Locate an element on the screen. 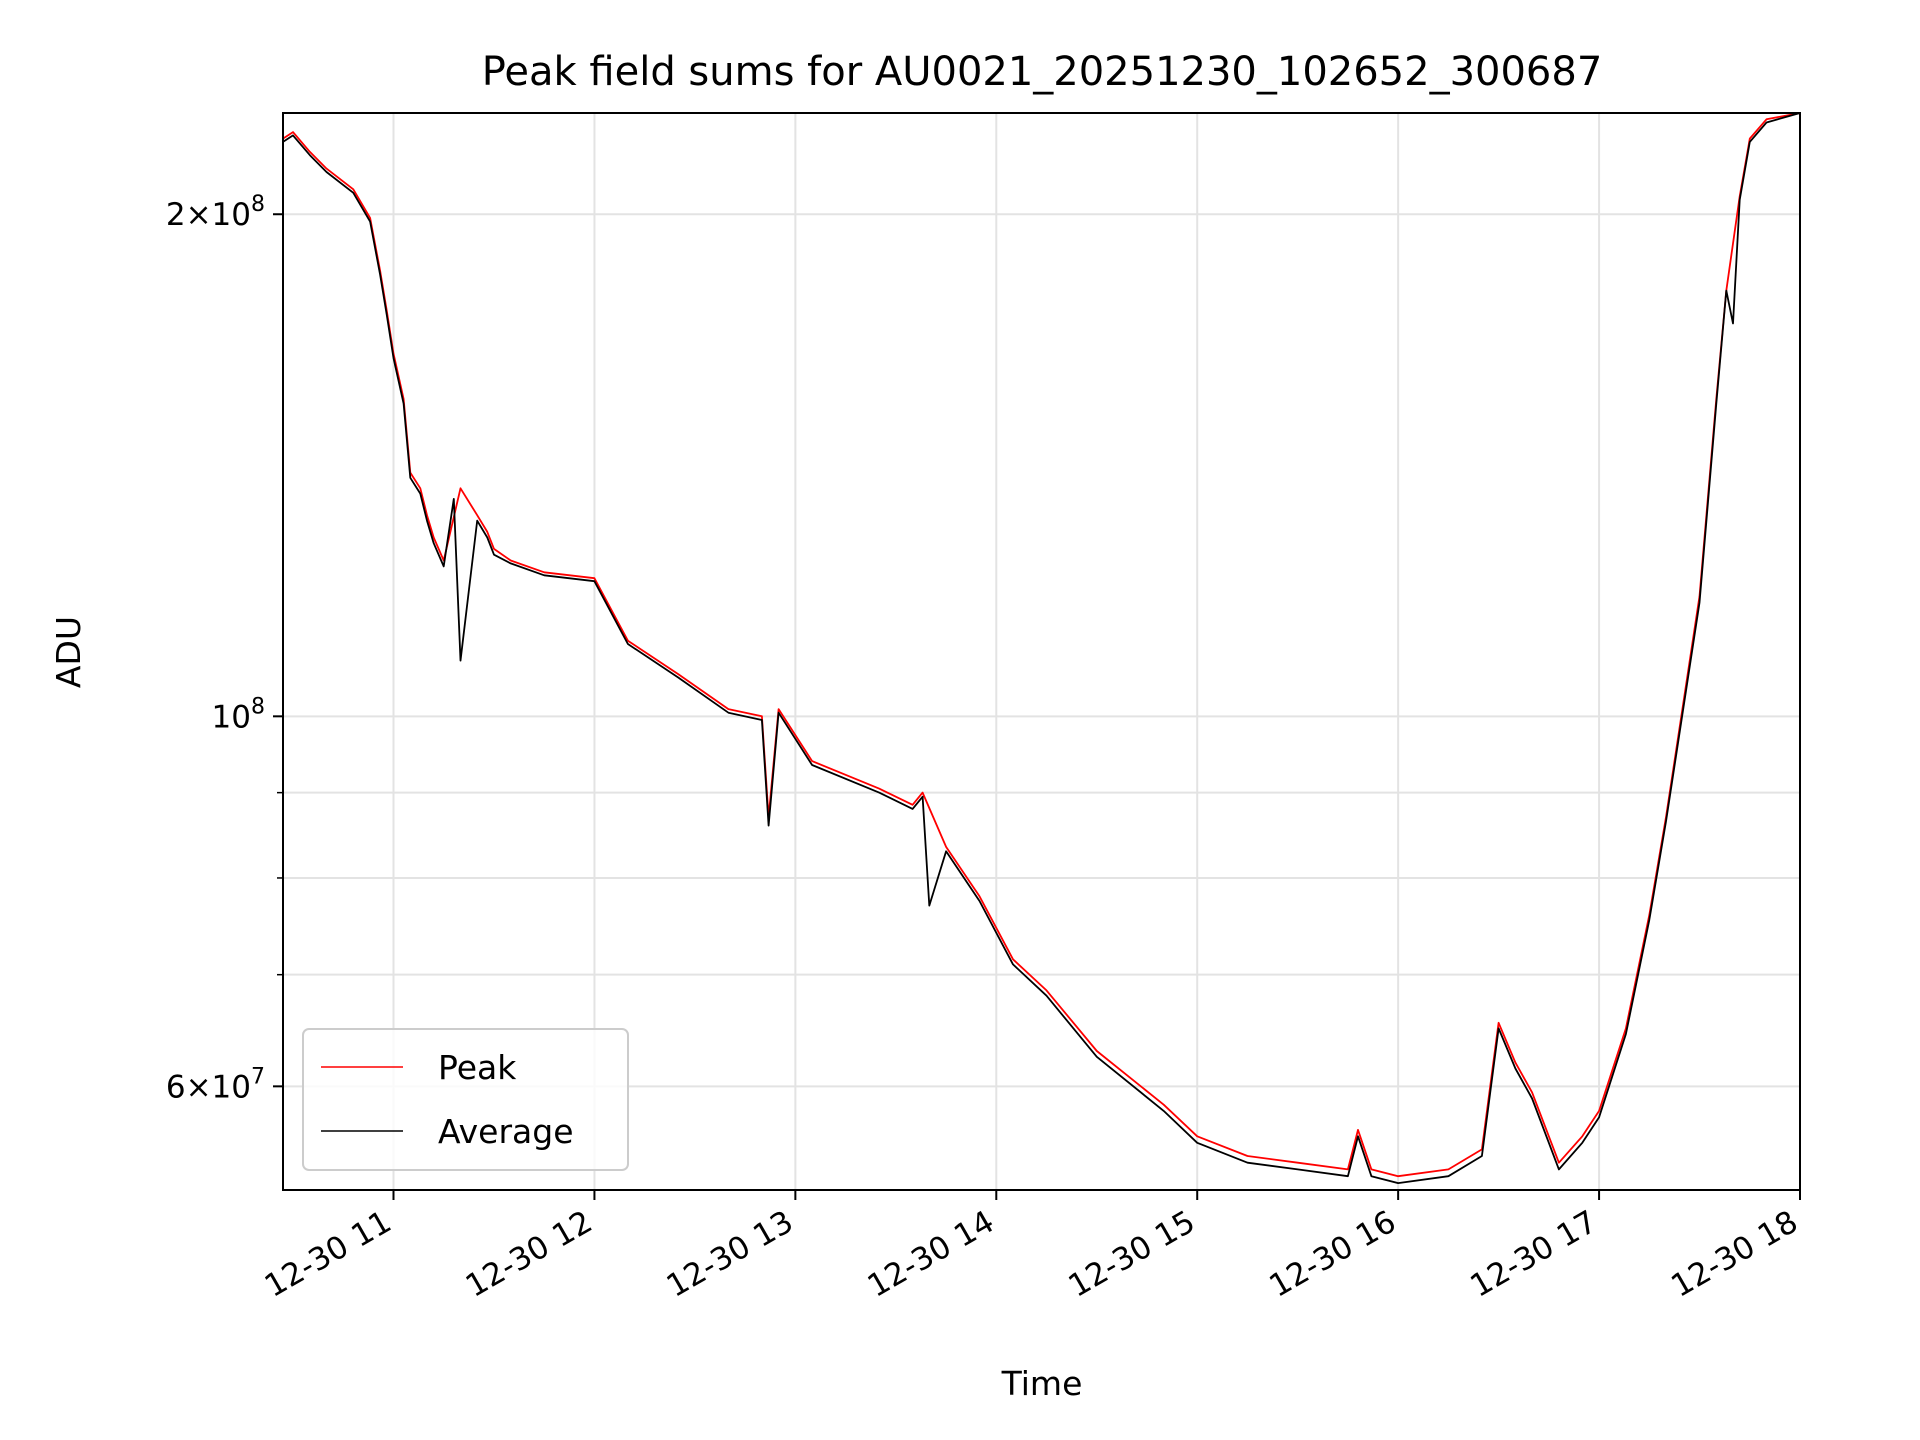  legend-label-peak: Peak is located at coordinates (477, 1067).